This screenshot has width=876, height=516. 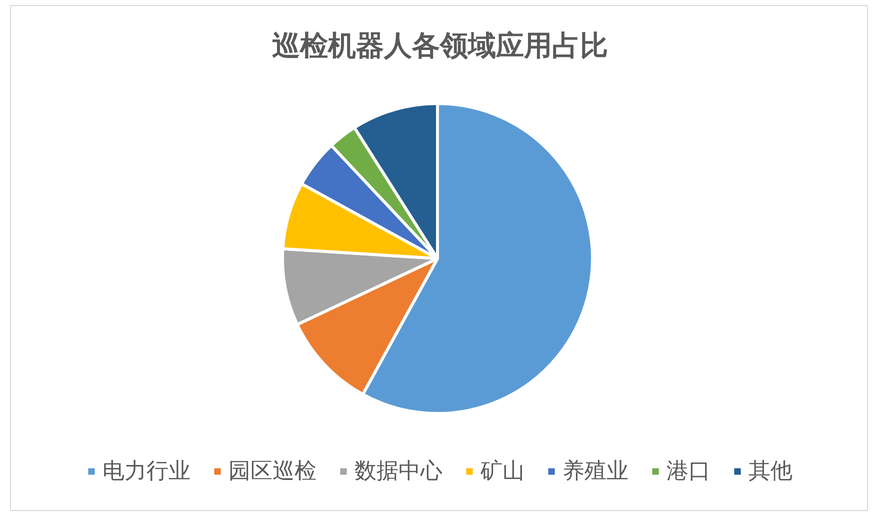 I want to click on legend-label: 数据中心, so click(x=398, y=472).